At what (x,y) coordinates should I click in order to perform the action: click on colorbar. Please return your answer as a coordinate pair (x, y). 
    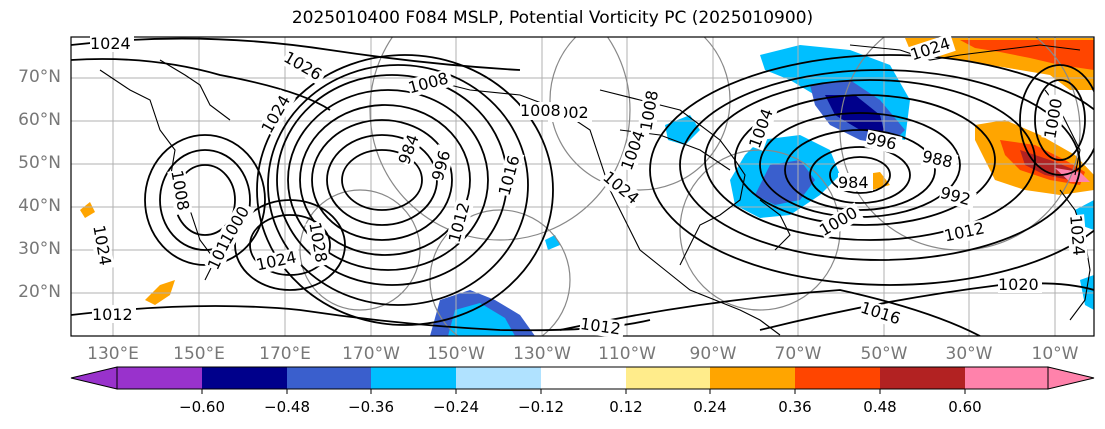
    Looking at the image, I should click on (582, 380).